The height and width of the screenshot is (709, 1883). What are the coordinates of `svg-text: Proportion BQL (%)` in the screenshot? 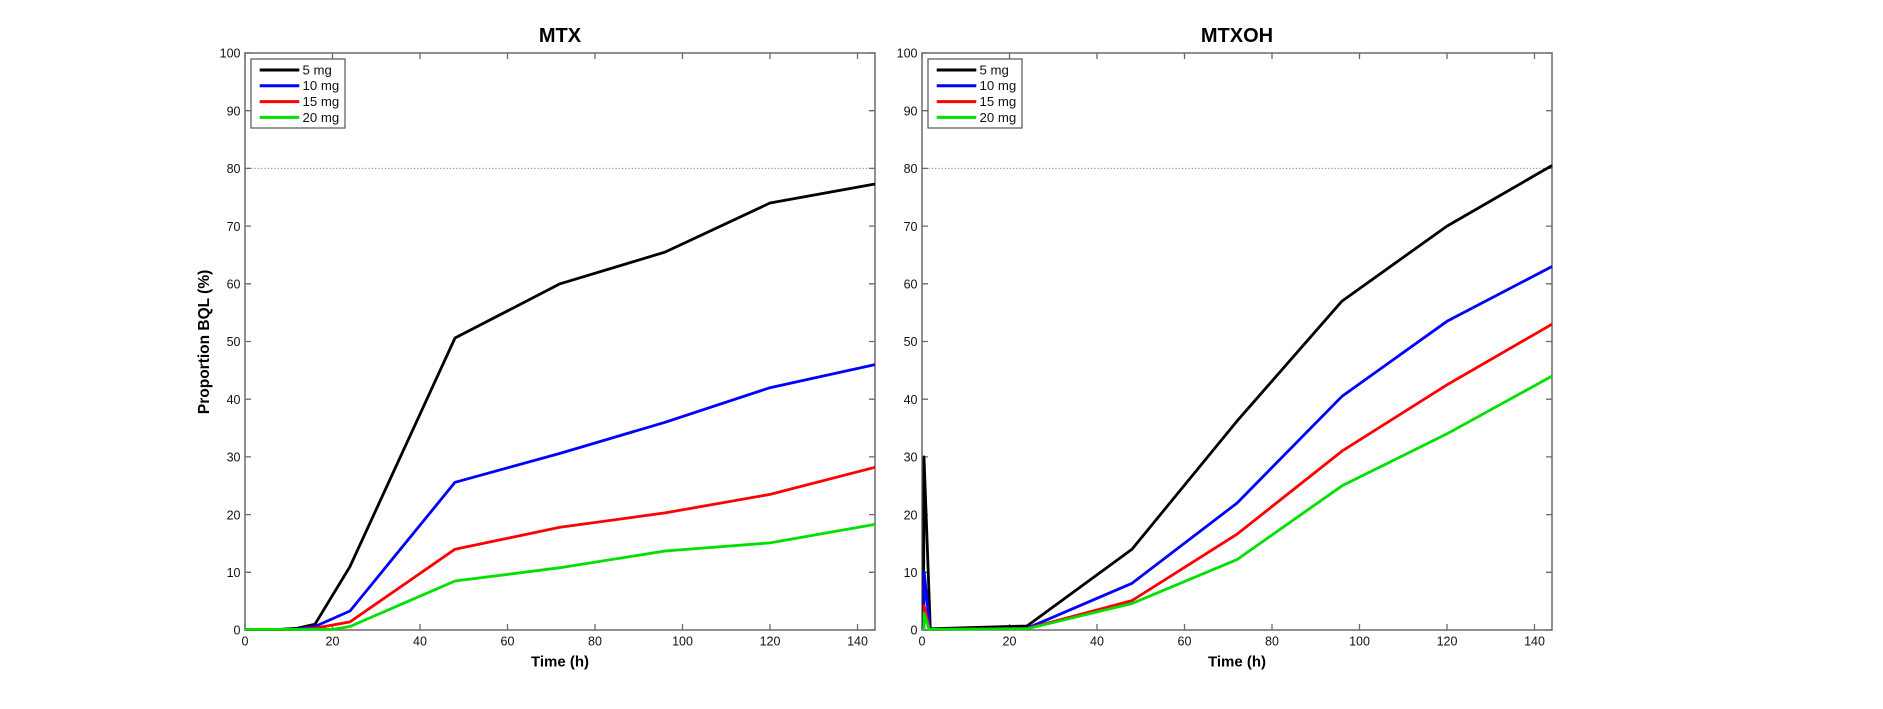 It's located at (204, 342).